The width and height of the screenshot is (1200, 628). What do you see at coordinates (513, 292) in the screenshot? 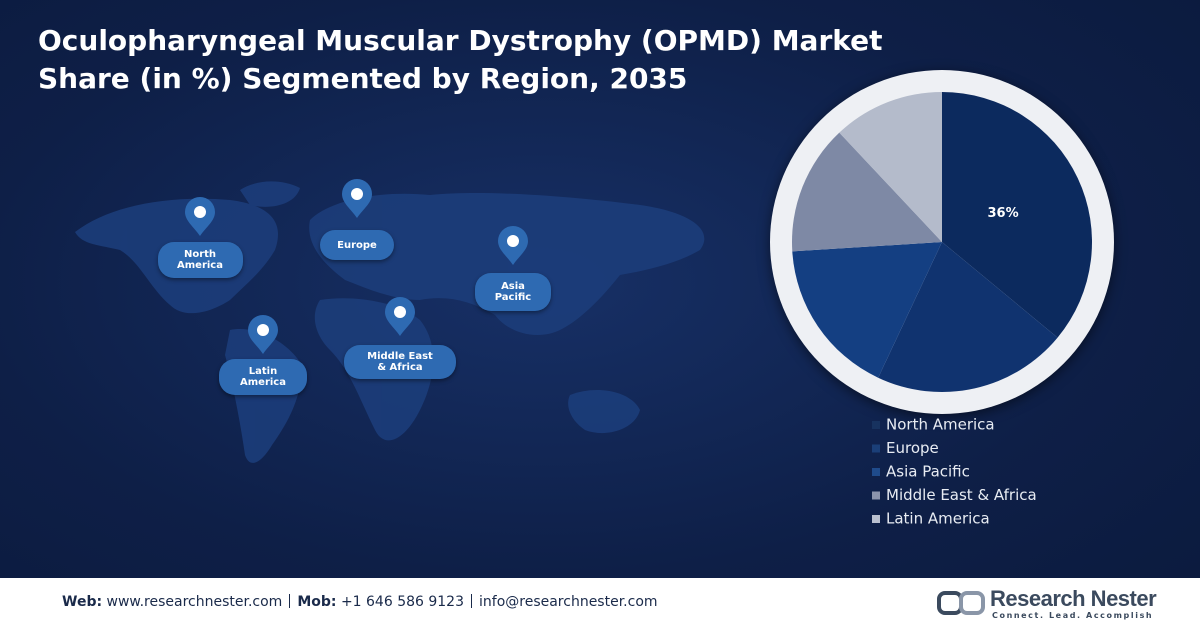
I see `map-label: Asia Pacific` at bounding box center [513, 292].